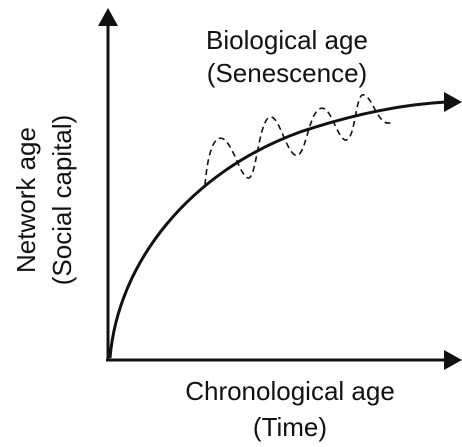 The height and width of the screenshot is (447, 462). What do you see at coordinates (62, 200) in the screenshot?
I see `y-axis-sublabel: (Social capital)` at bounding box center [62, 200].